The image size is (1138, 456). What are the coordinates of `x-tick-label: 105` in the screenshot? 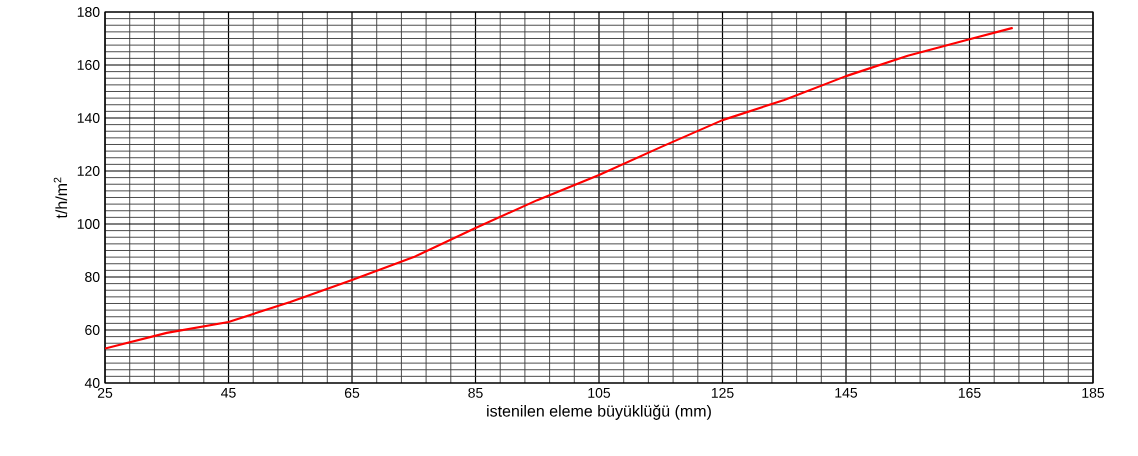 It's located at (599, 392).